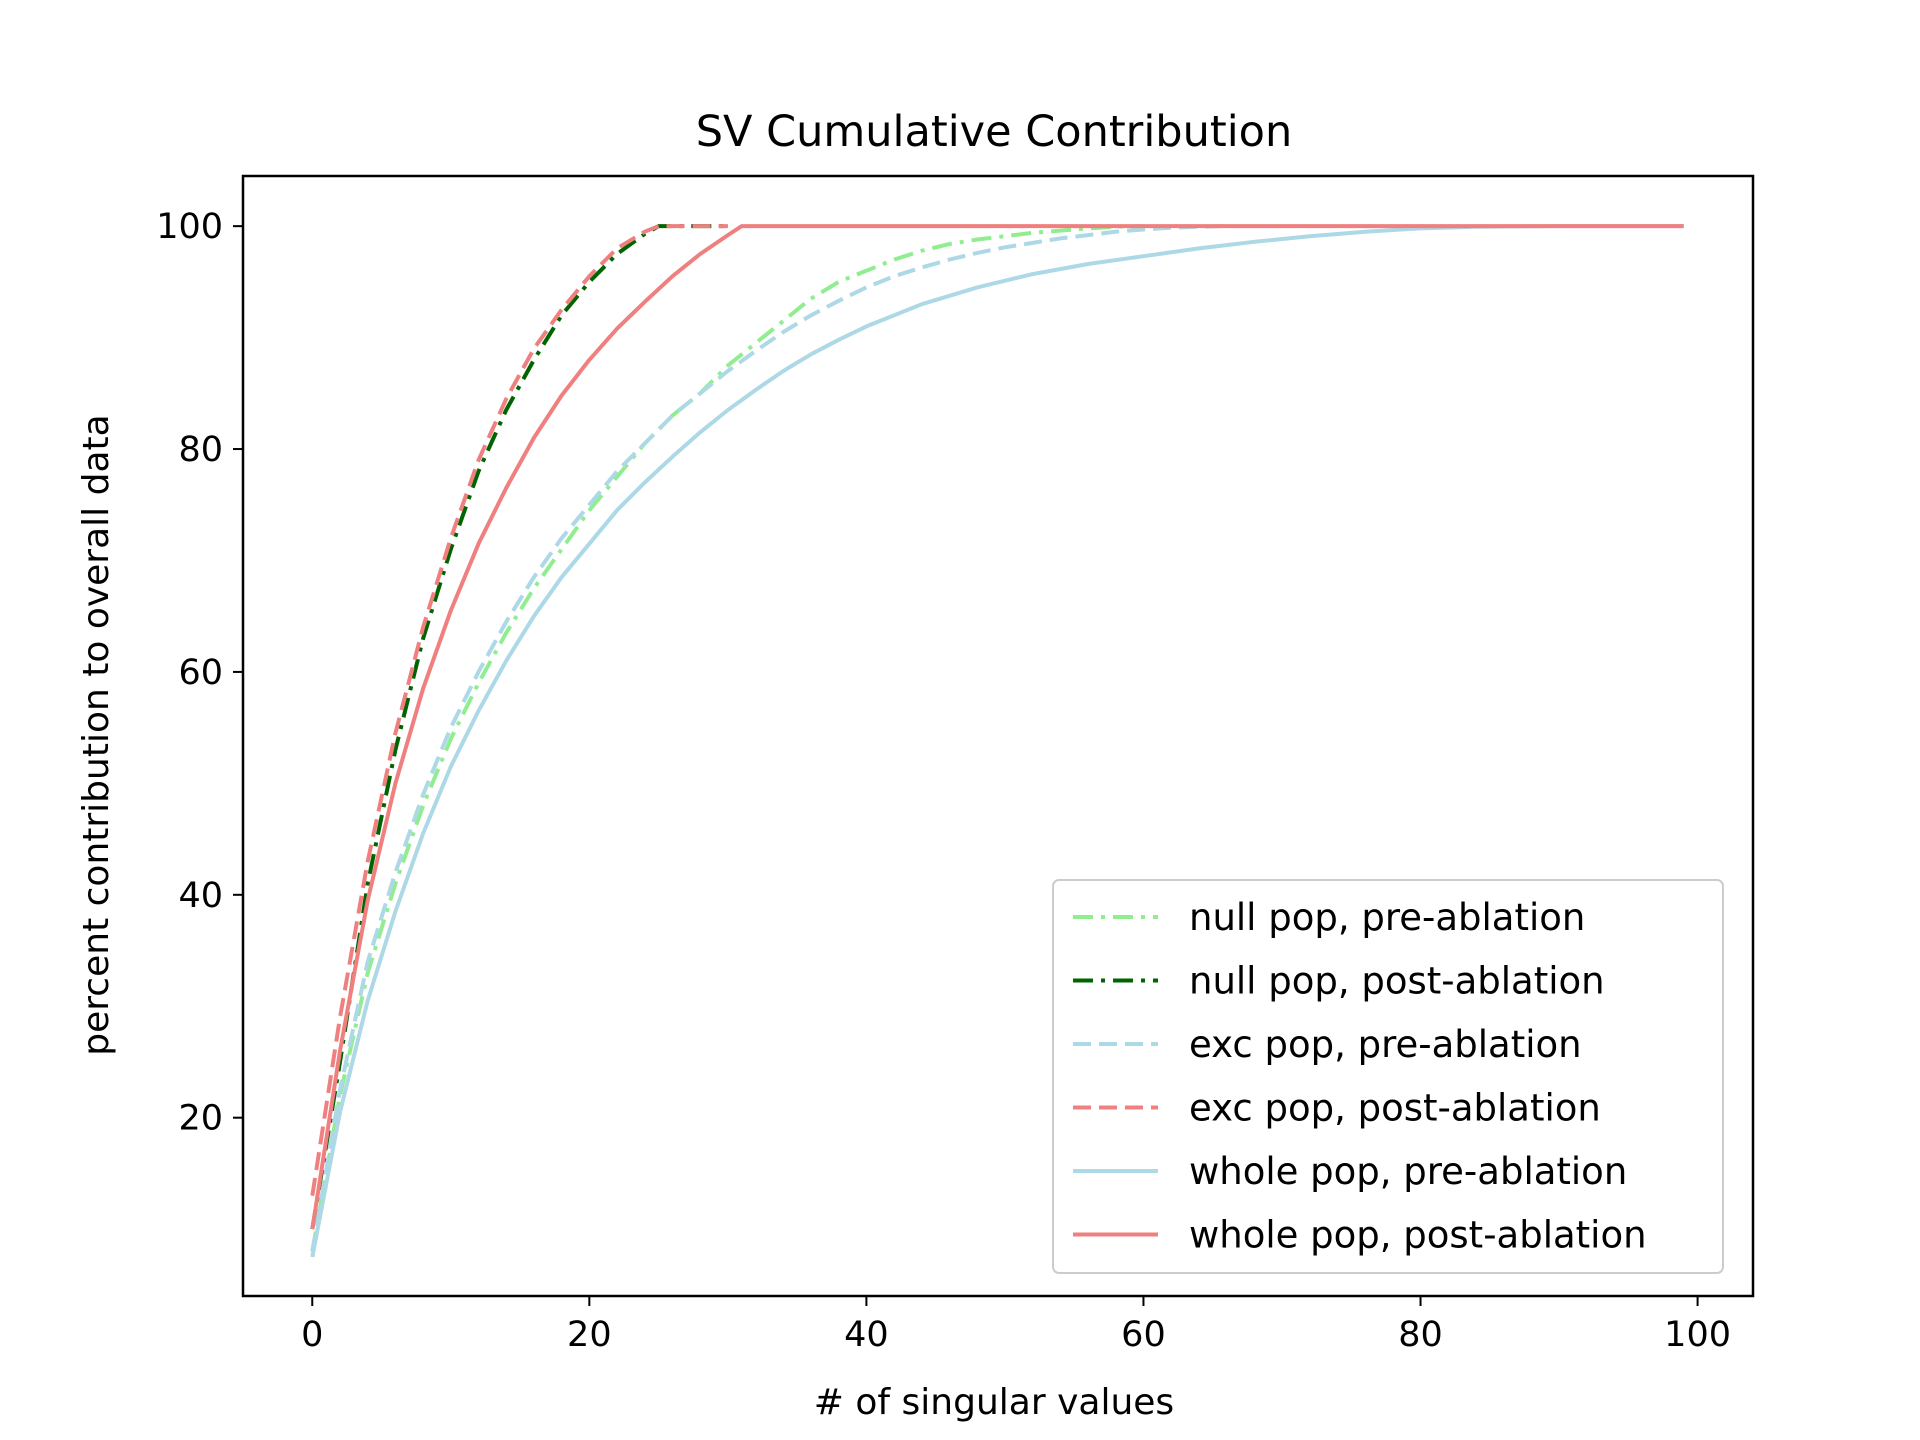 The image size is (1920, 1440). Describe the element at coordinates (1418, 1235) in the screenshot. I see `legend-label-6: whole pop, post-ablation` at that location.